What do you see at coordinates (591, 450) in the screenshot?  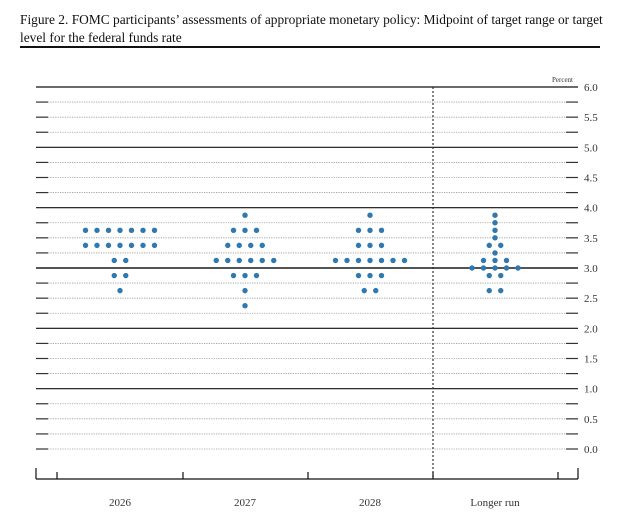 I see `y-tick-label: 0.0` at bounding box center [591, 450].